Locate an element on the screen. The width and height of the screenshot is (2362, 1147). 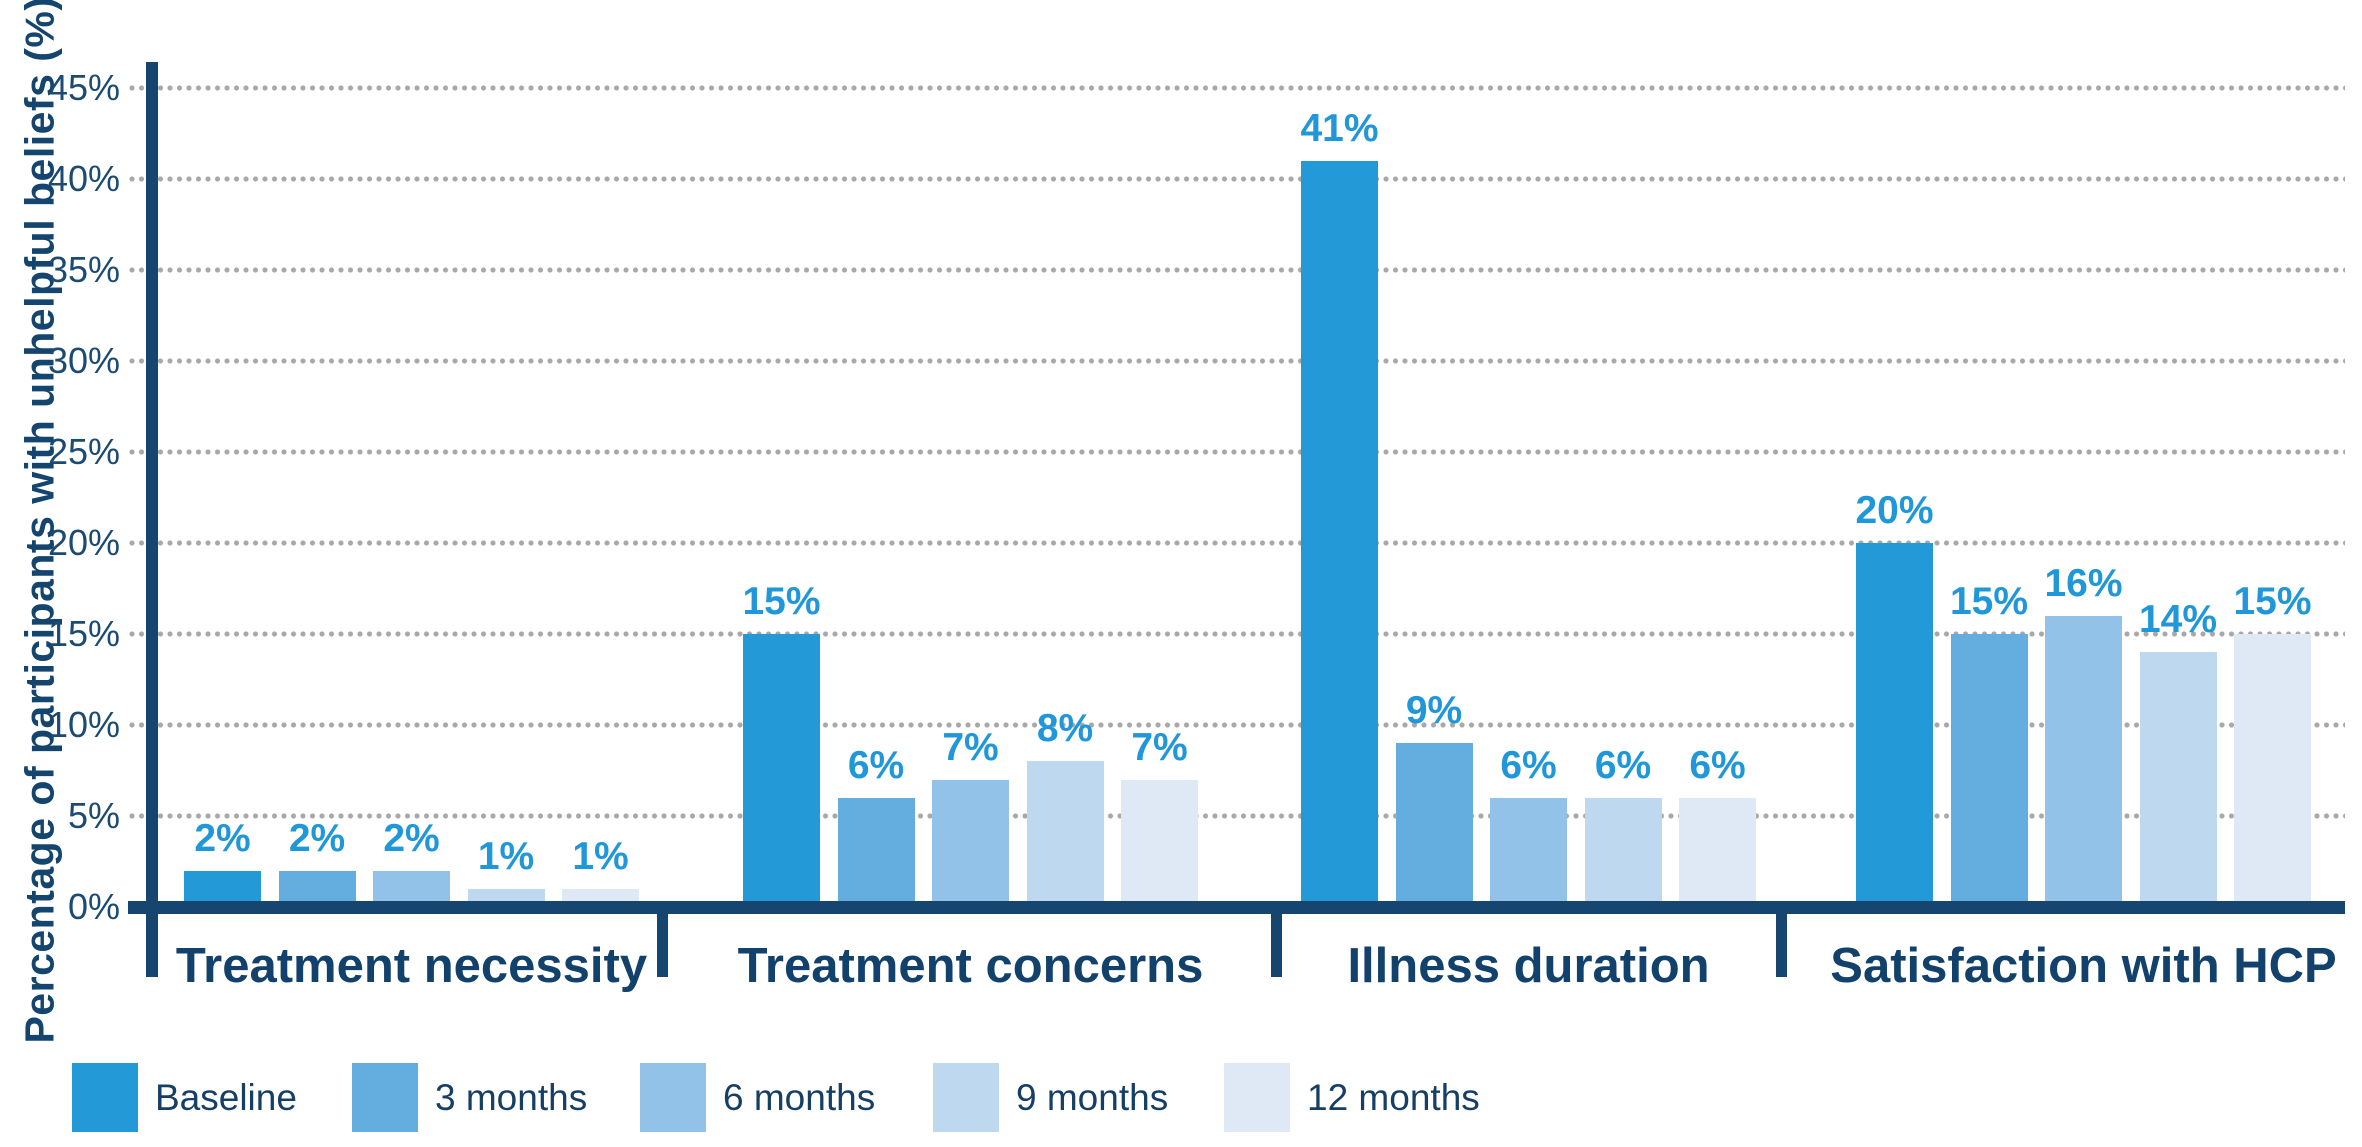
category-label: Illness duration is located at coordinates (1528, 966).